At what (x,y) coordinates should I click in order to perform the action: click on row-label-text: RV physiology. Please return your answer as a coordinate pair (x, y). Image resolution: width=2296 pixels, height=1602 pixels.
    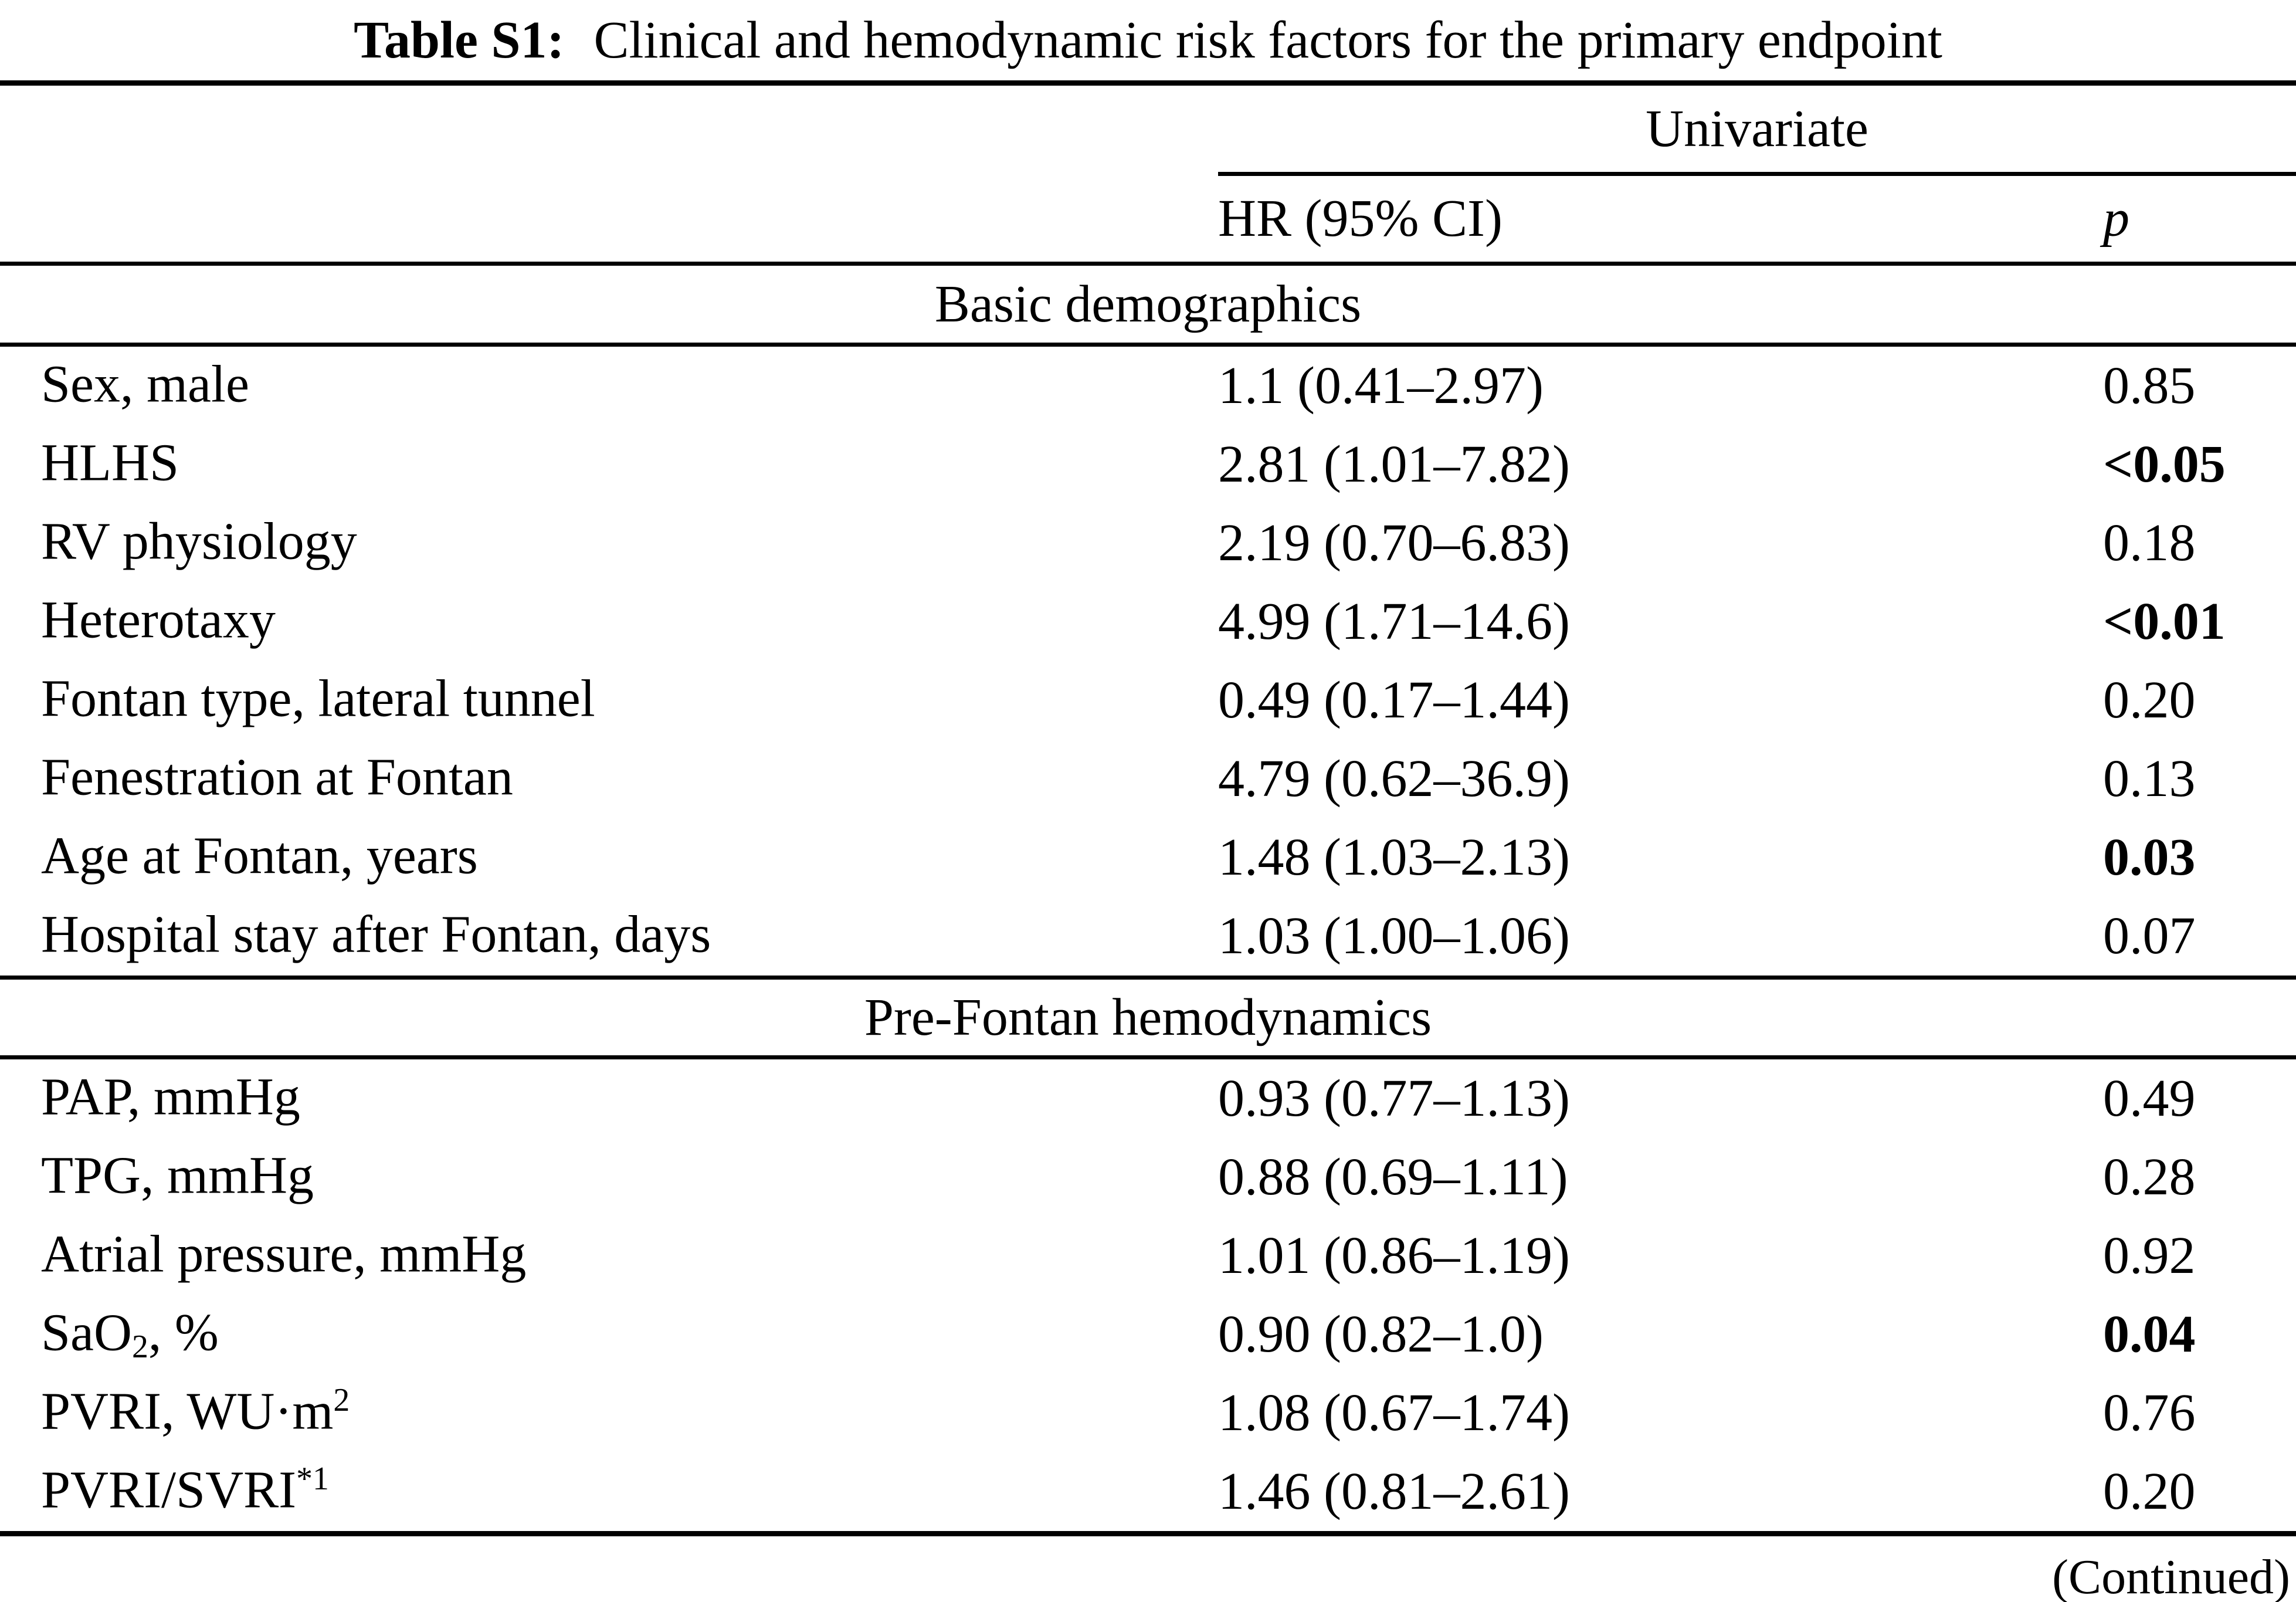
    Looking at the image, I should click on (199, 541).